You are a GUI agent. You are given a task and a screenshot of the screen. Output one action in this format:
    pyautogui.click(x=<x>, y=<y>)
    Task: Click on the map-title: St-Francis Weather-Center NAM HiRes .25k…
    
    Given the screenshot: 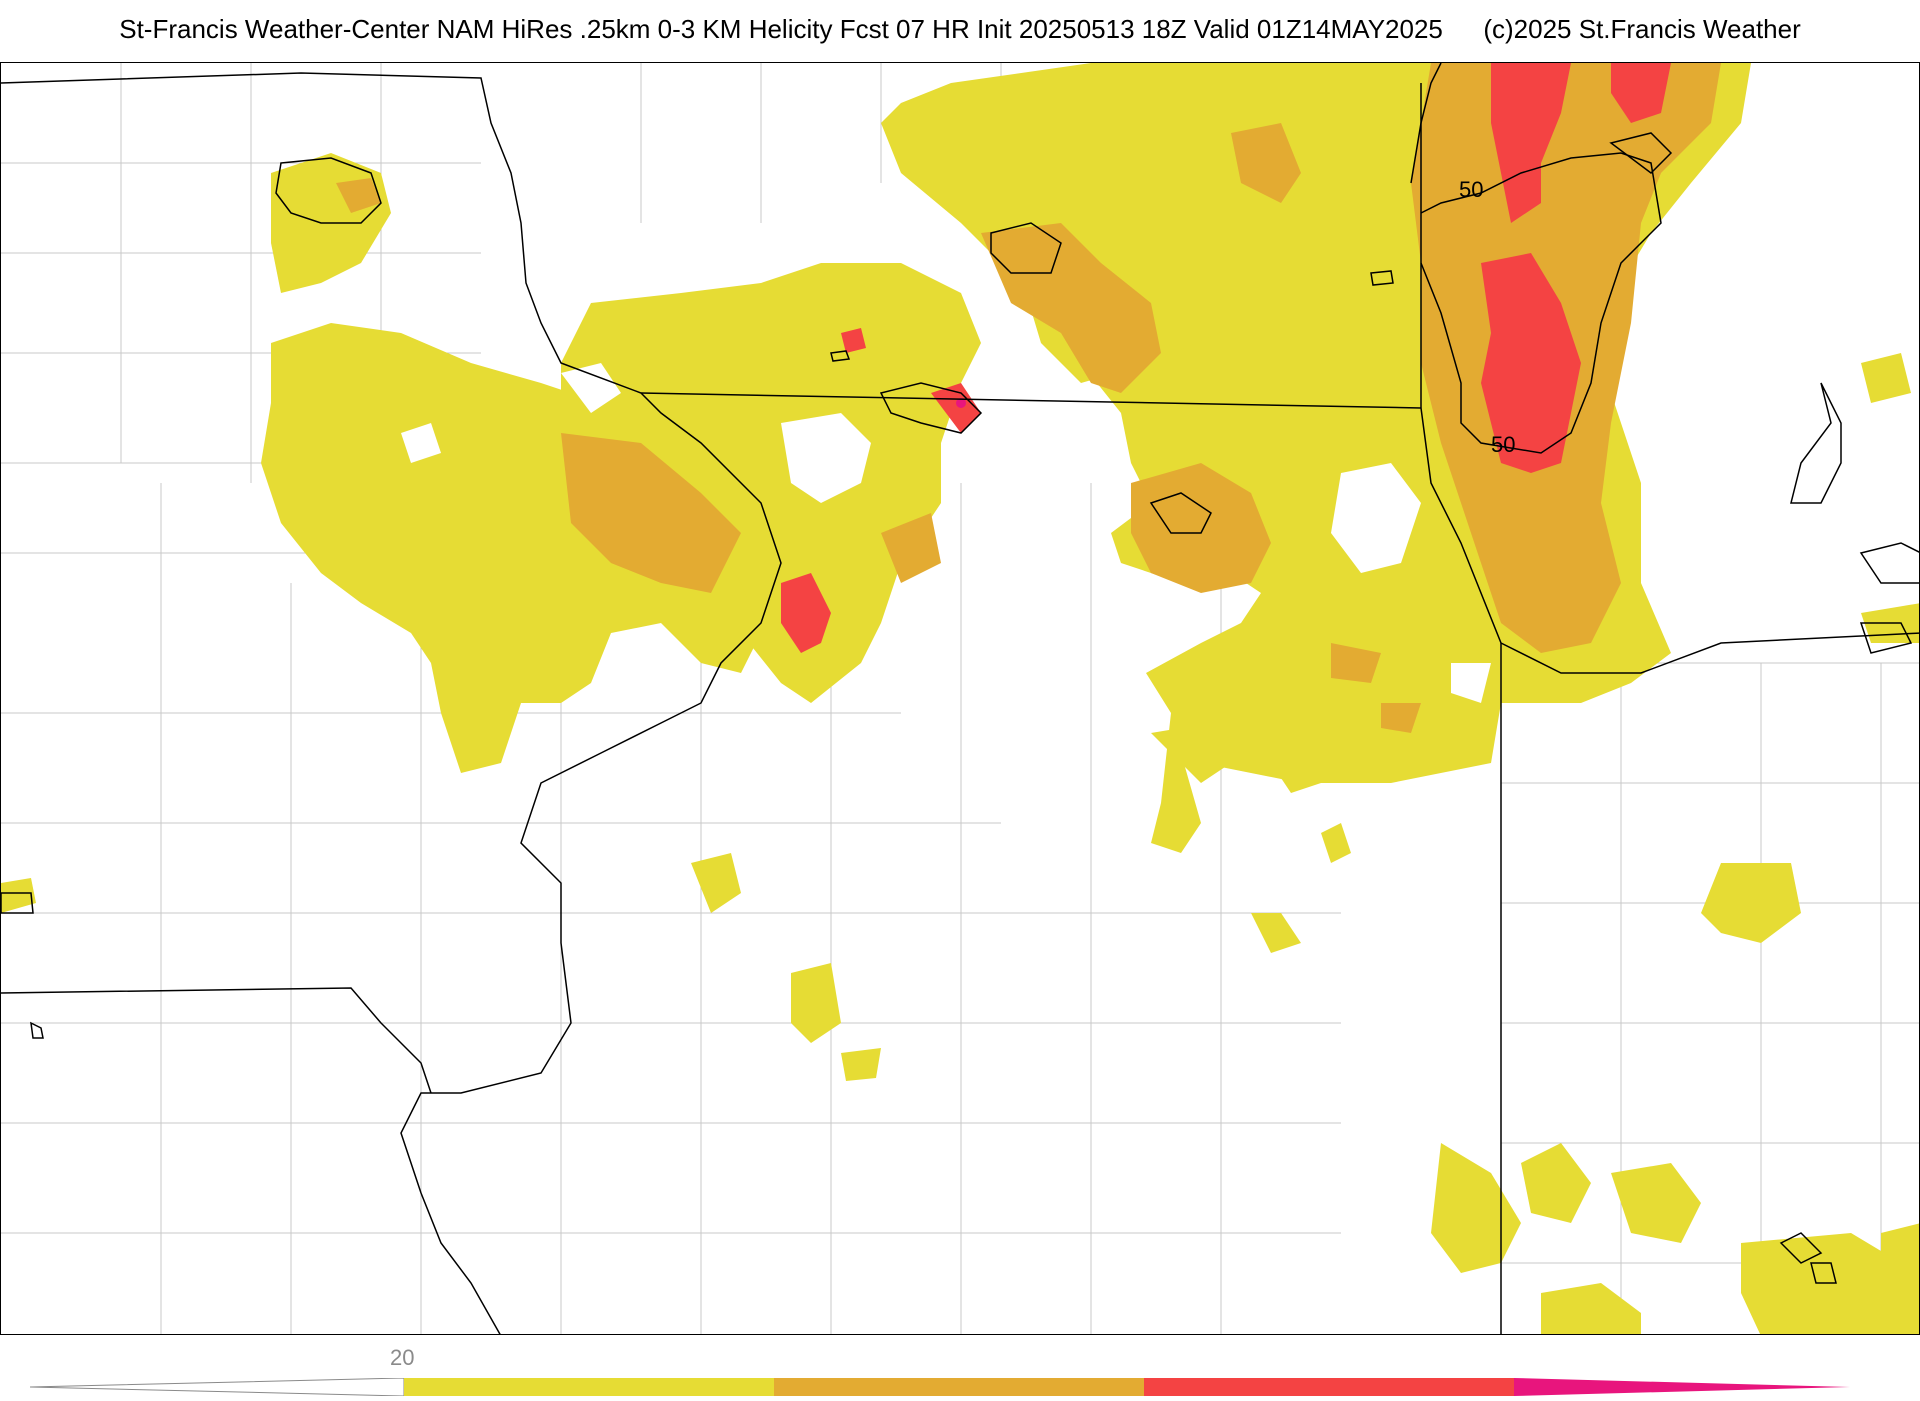 What is the action you would take?
    pyautogui.click(x=960, y=29)
    